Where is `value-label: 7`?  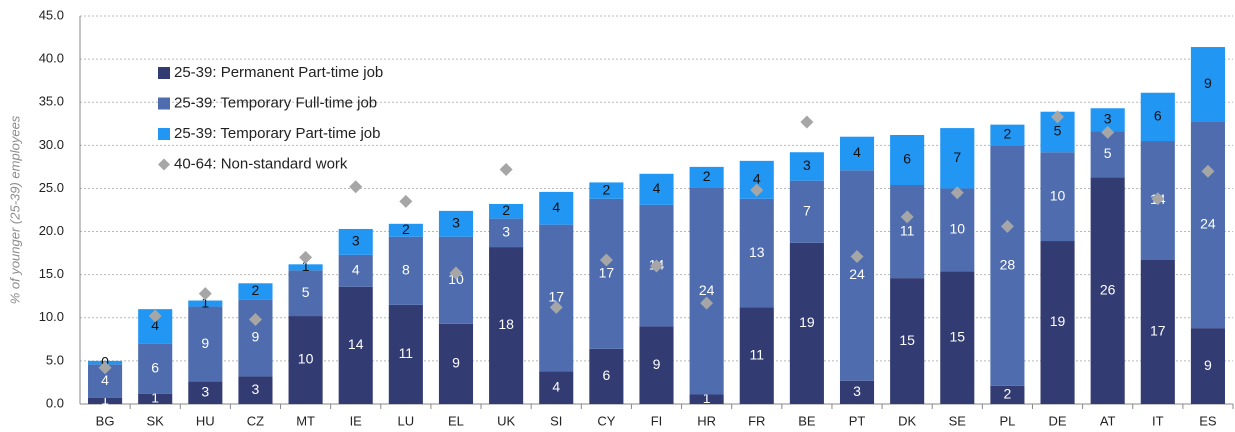 value-label: 7 is located at coordinates (957, 157).